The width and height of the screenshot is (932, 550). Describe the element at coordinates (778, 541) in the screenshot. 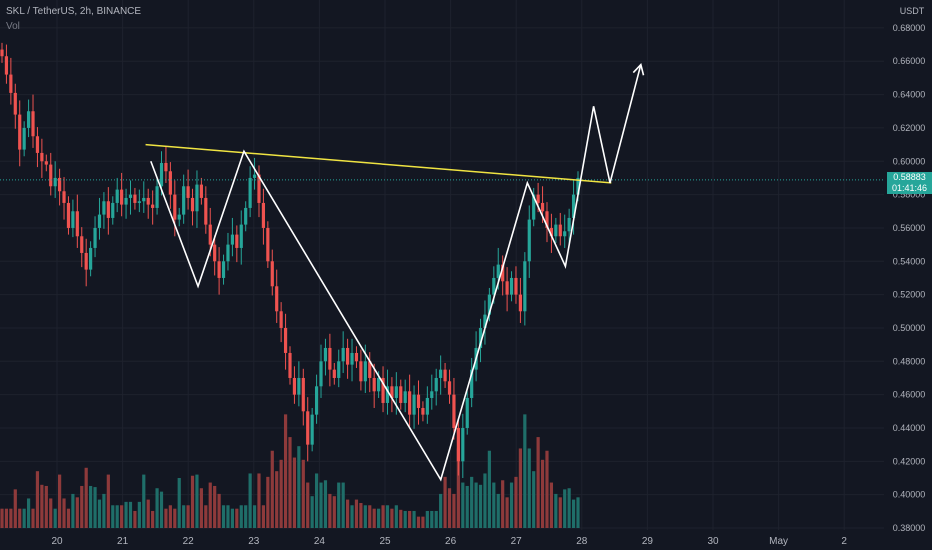

I see `time-tick-label: May` at that location.